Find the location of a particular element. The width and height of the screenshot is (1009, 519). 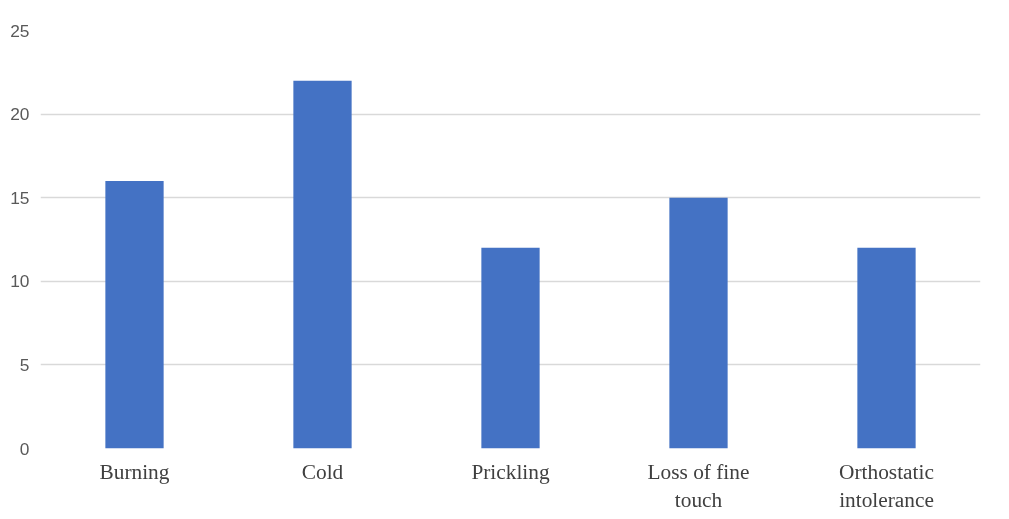

x-tick-label: Loss of fine touch is located at coordinates (698, 486).